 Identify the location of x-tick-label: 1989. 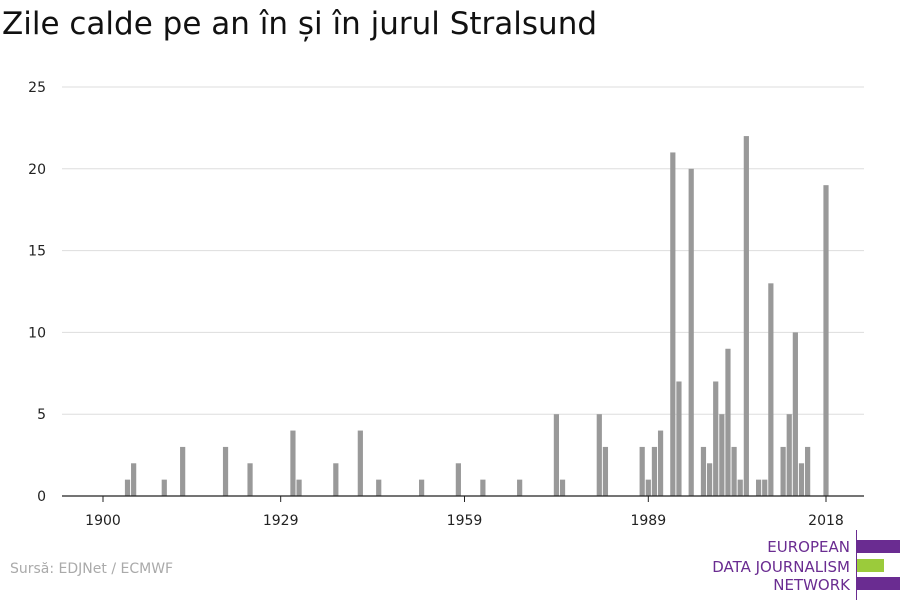
(648, 521).